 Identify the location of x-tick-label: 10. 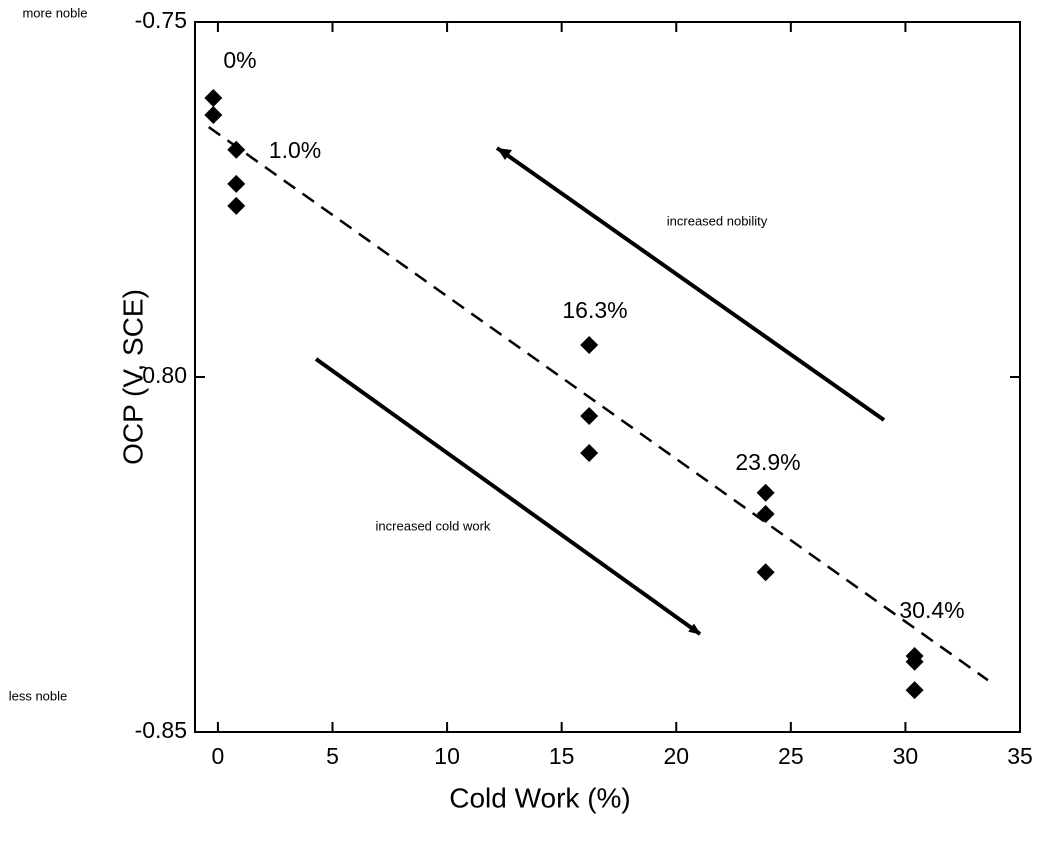
(447, 756).